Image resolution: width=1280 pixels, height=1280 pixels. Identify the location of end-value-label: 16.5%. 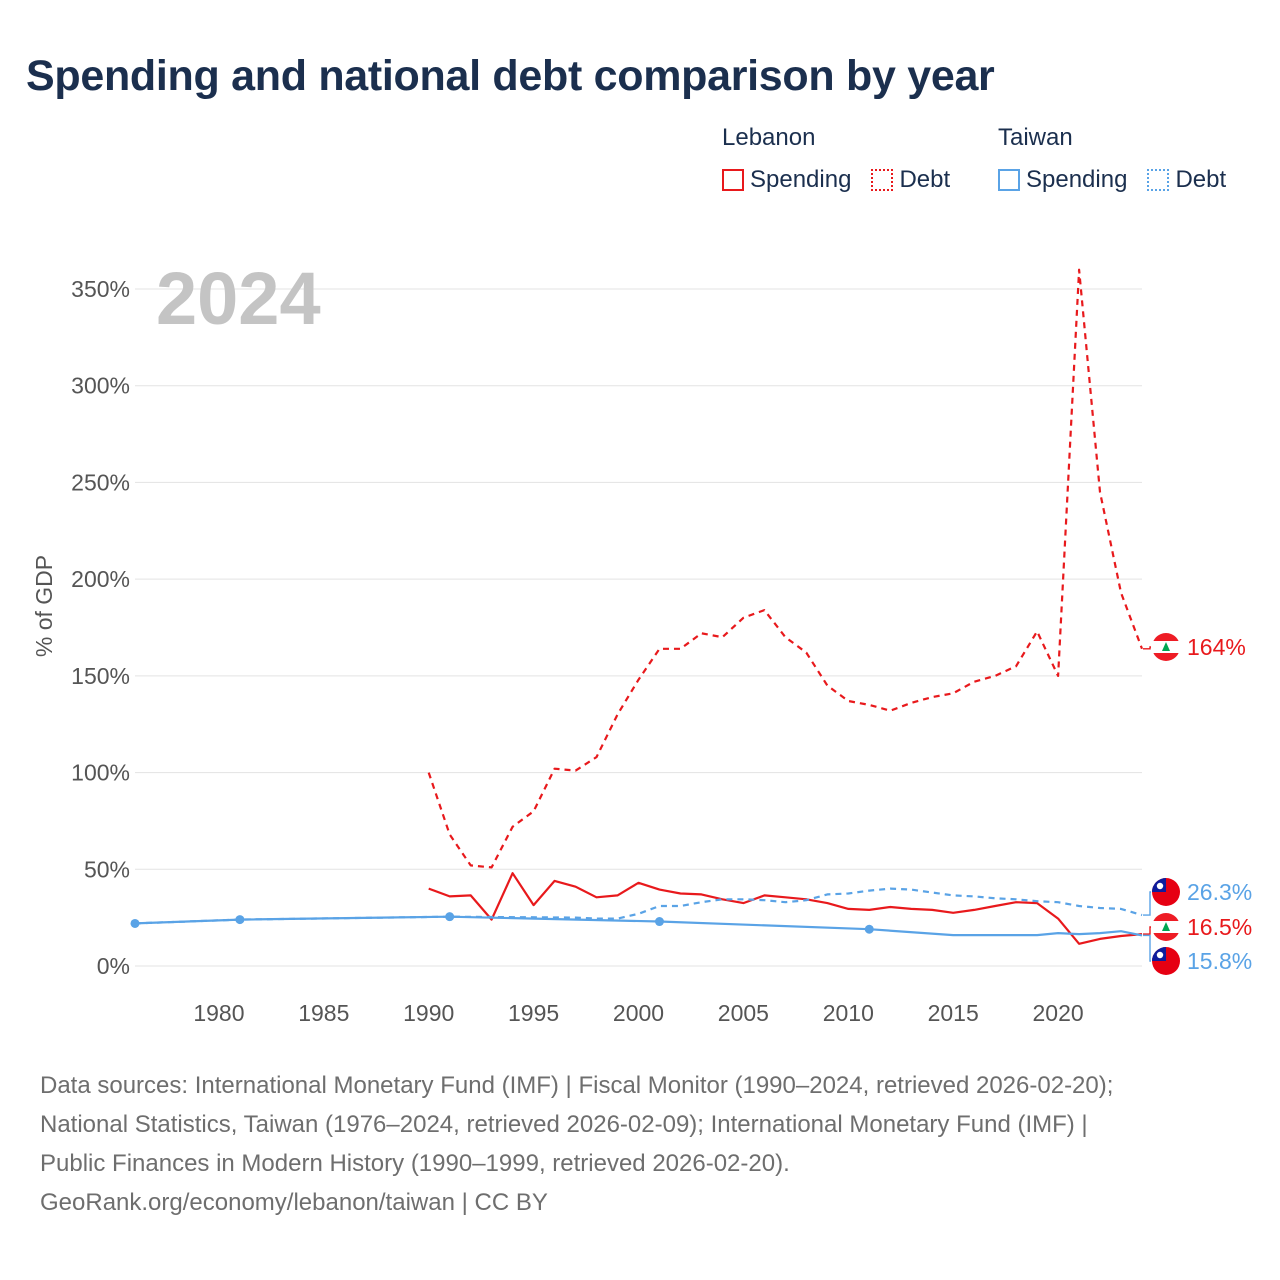
(1219, 927).